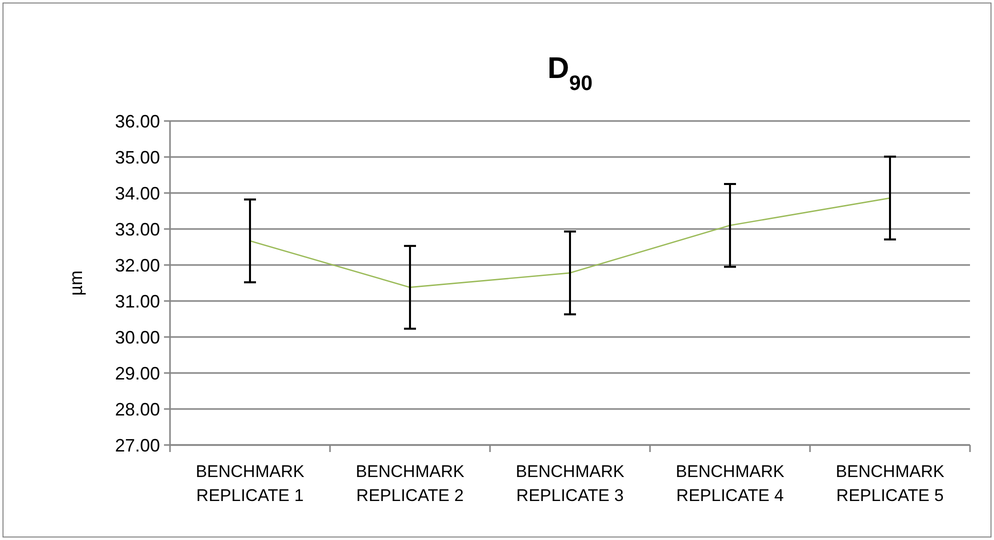 The width and height of the screenshot is (994, 540). What do you see at coordinates (730, 483) in the screenshot?
I see `x-tick-label: BENCHMARK REPLICATE 4` at bounding box center [730, 483].